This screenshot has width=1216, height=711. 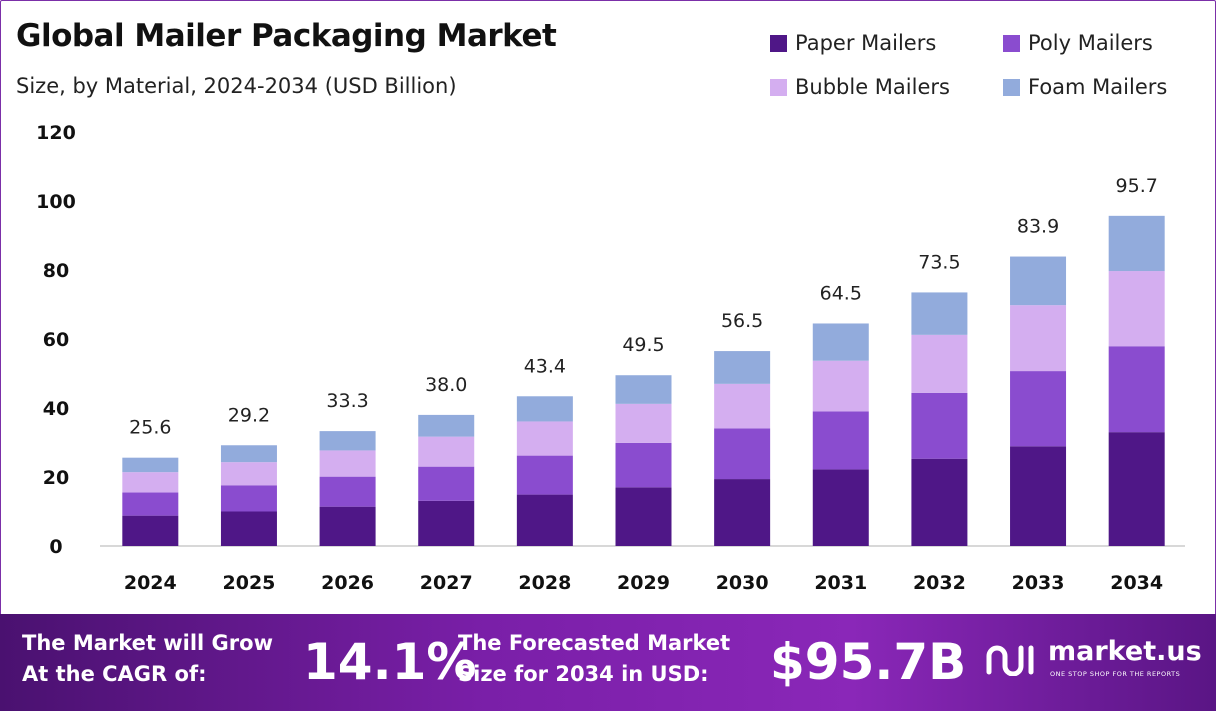 I want to click on bar-bubble-mailers-2025, so click(x=248, y=474).